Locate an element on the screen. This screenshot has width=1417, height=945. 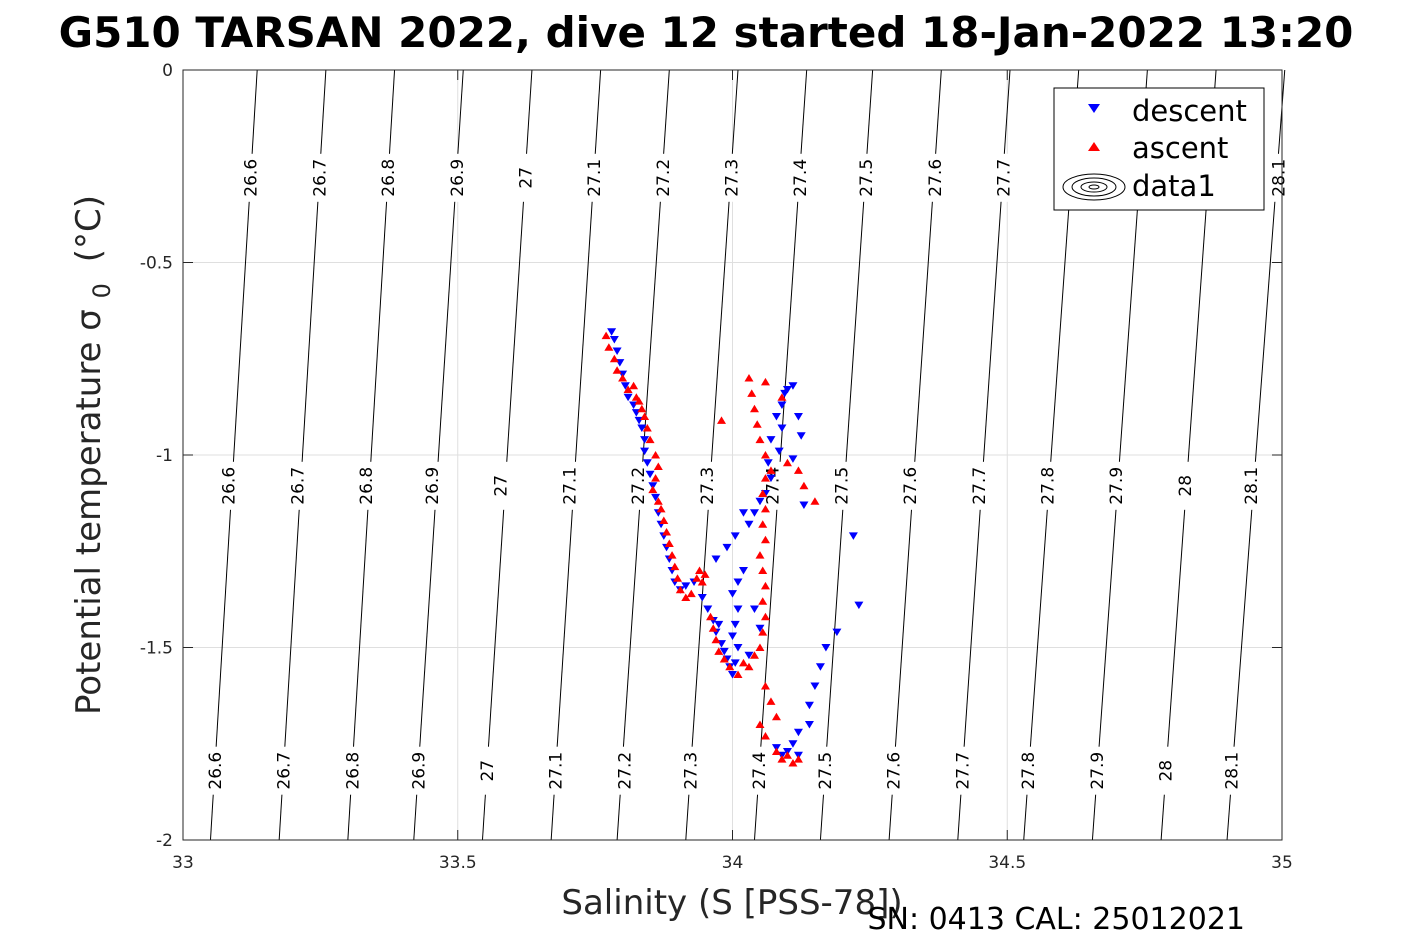
y-tick-label: -2 is located at coordinates (164, 841).